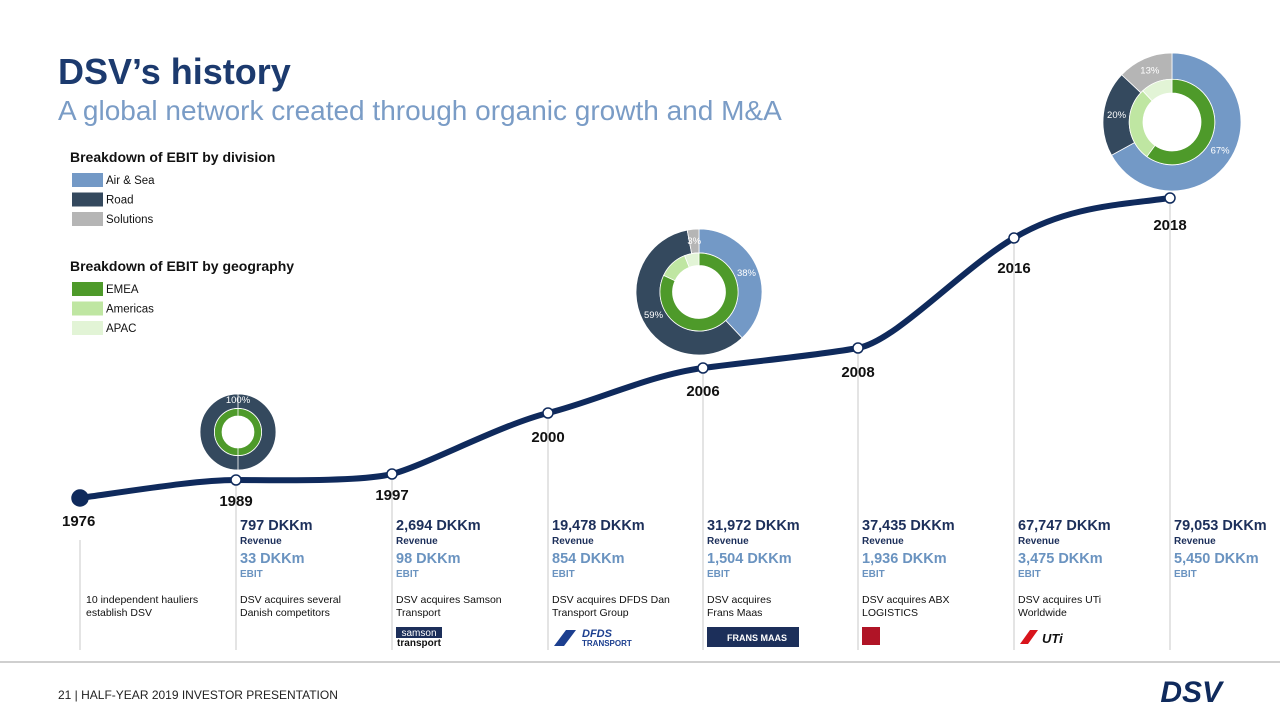 This screenshot has height=720, width=1280. Describe the element at coordinates (747, 273) in the screenshot. I see `slice-label: 38%` at that location.